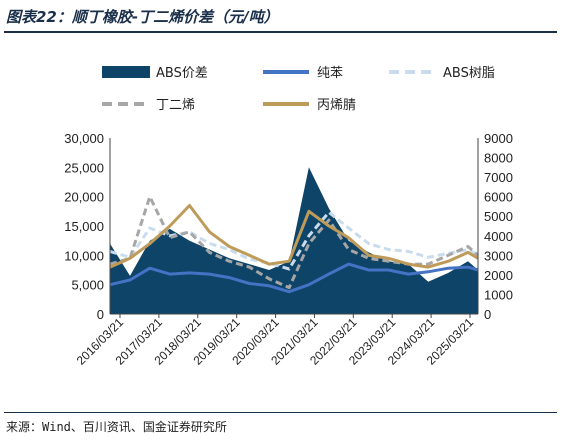 This screenshot has width=563, height=440. What do you see at coordinates (330, 73) in the screenshot?
I see `legend-label: 纯苯` at bounding box center [330, 73].